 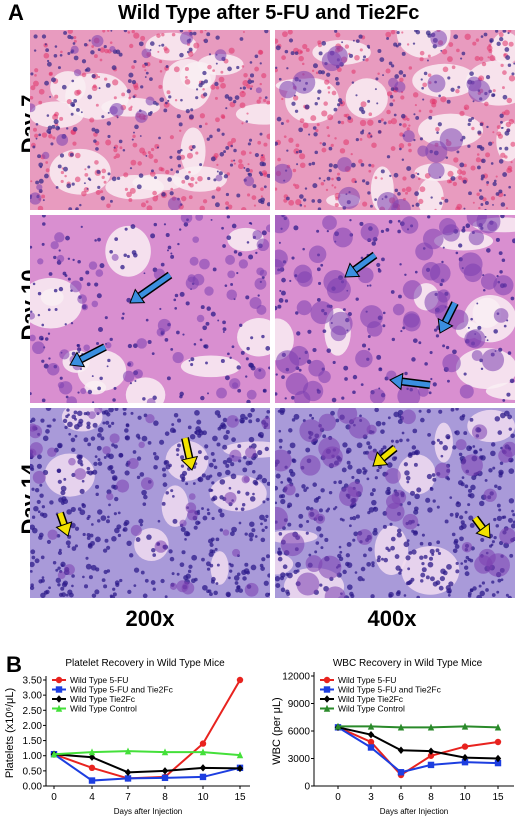 What do you see at coordinates (103, 709) in the screenshot?
I see `legend-label: Wild Type Control` at bounding box center [103, 709].